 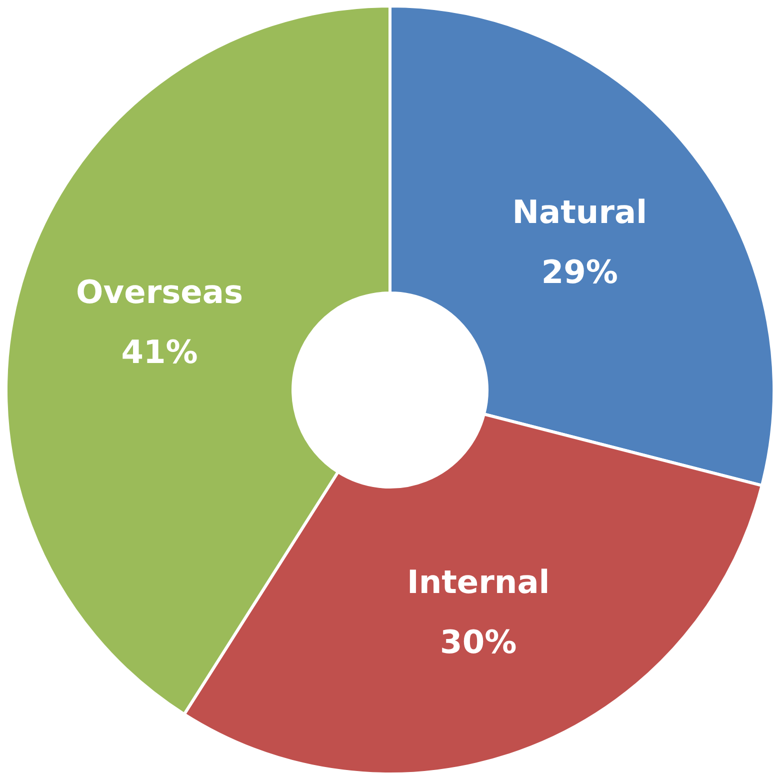 What do you see at coordinates (478, 642) in the screenshot?
I see `data-label: 30%` at bounding box center [478, 642].